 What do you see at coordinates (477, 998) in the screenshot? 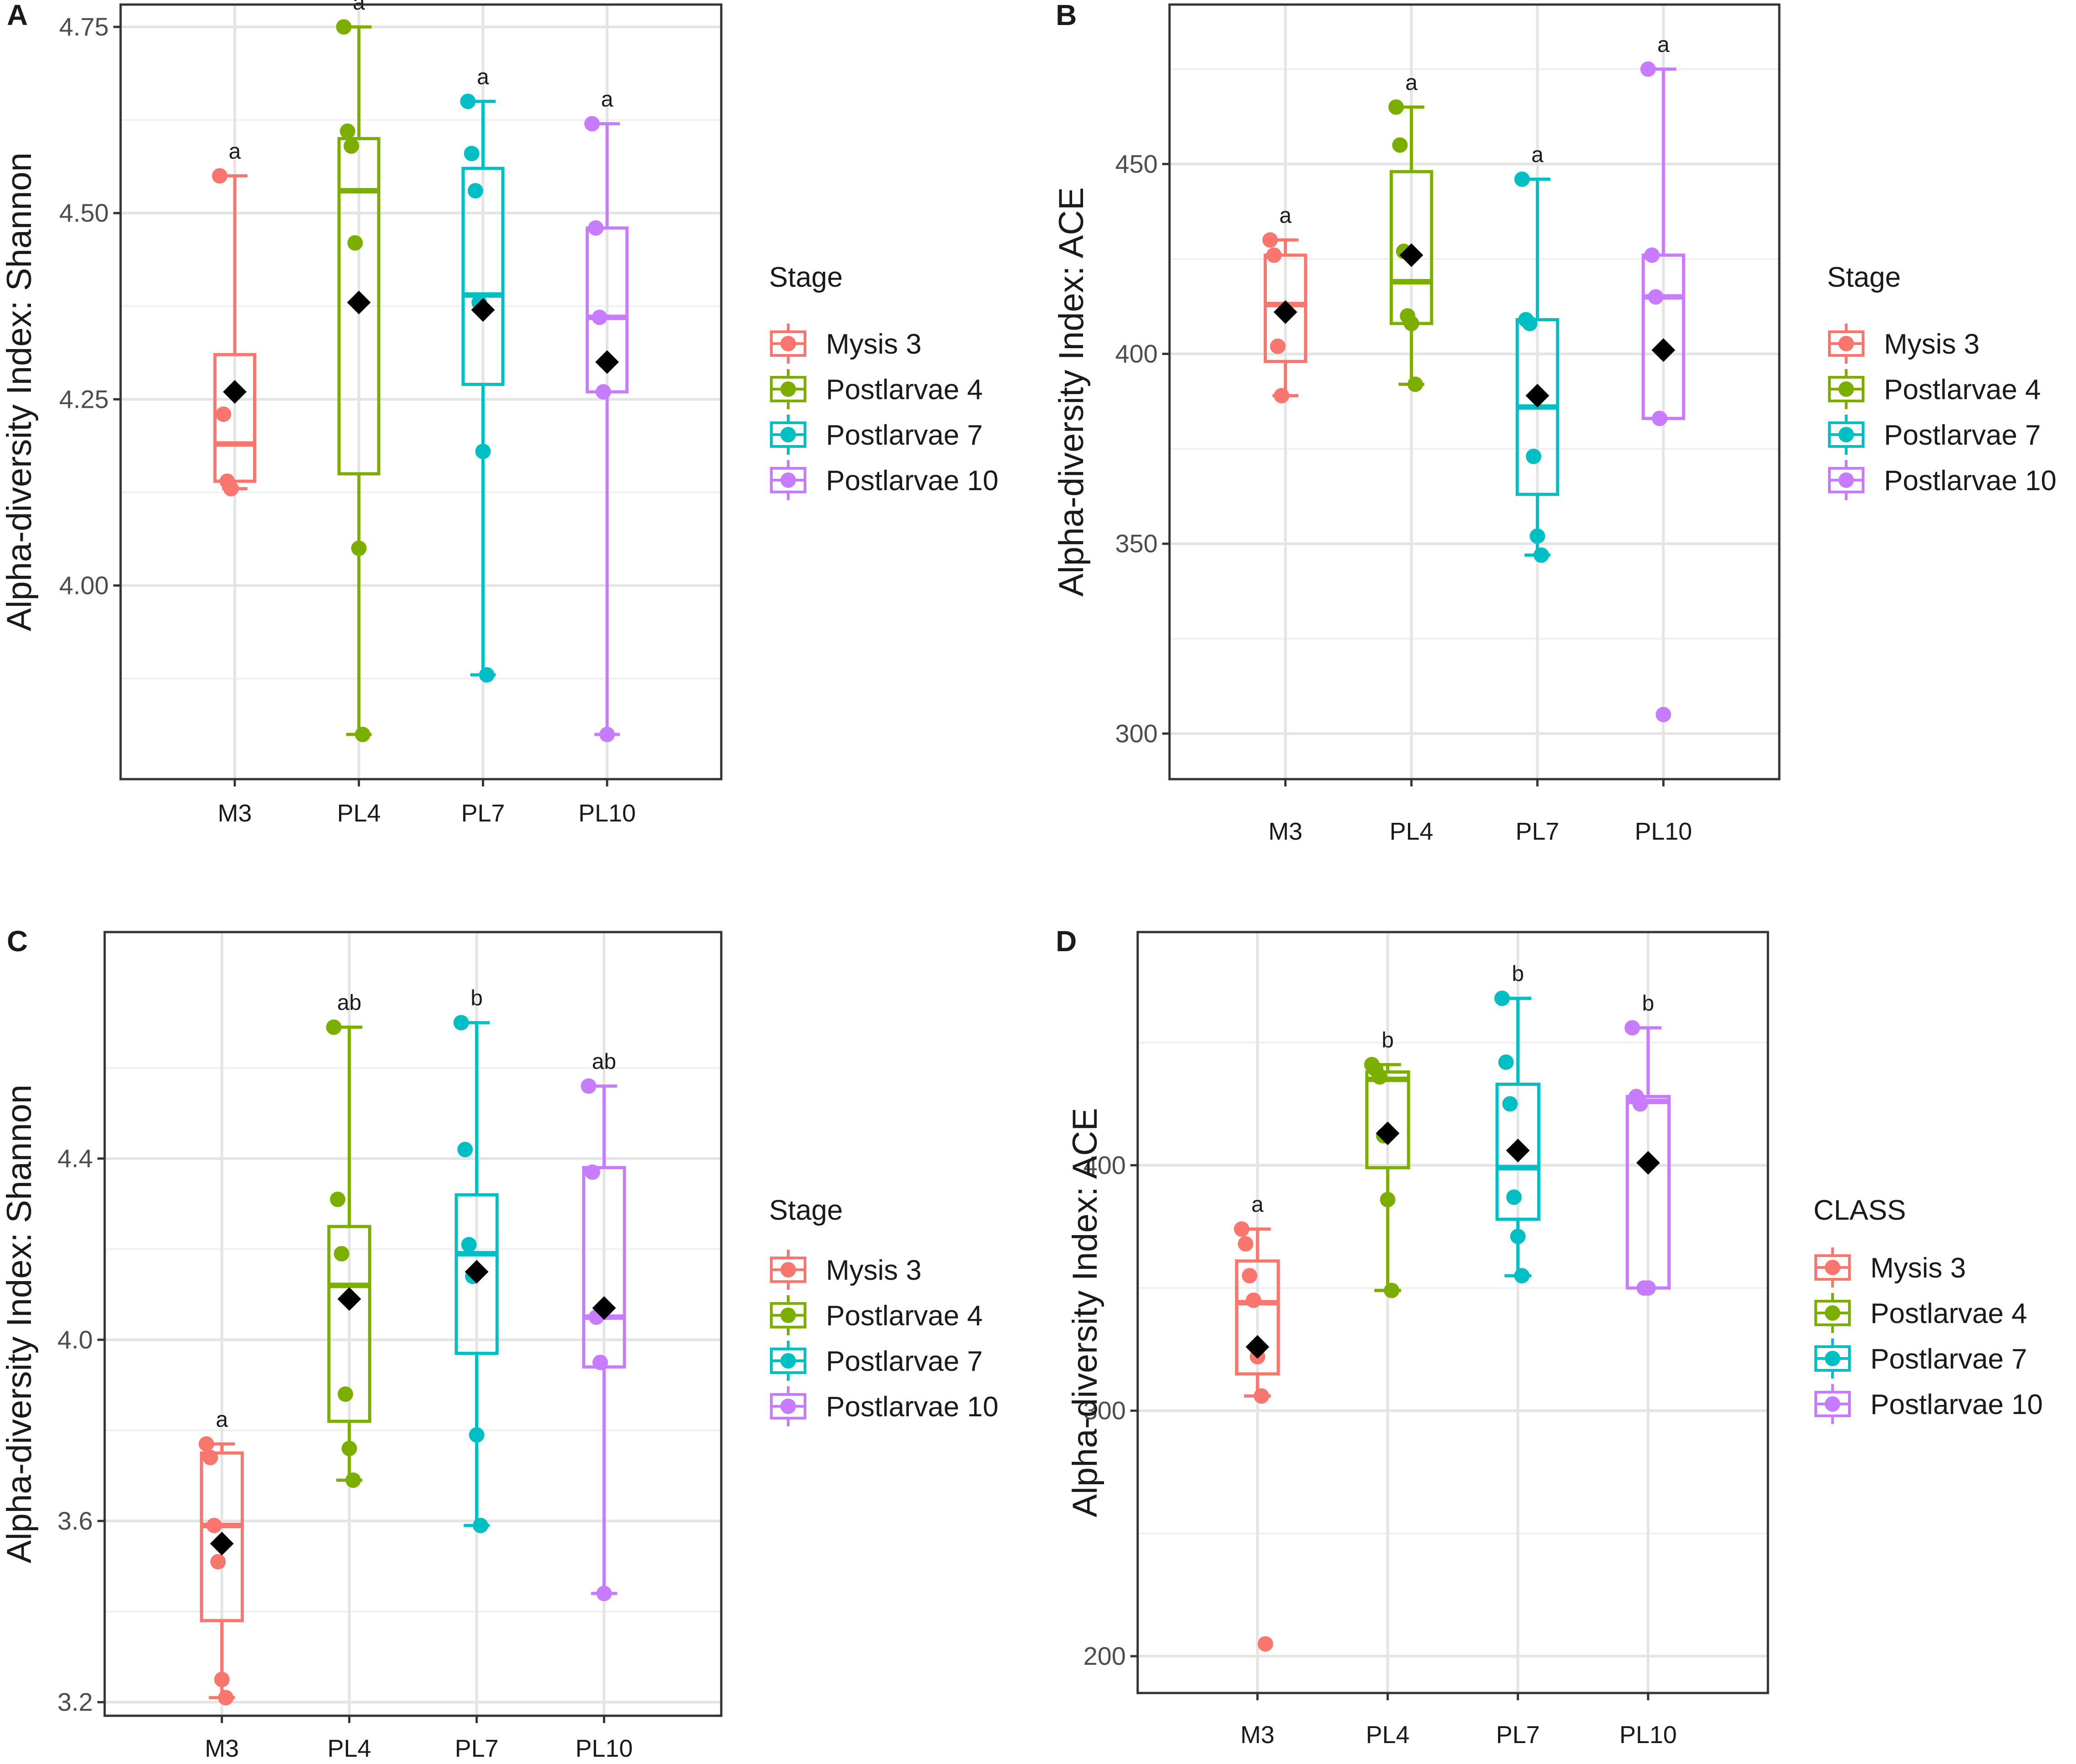
I see `significance-label: b` at bounding box center [477, 998].